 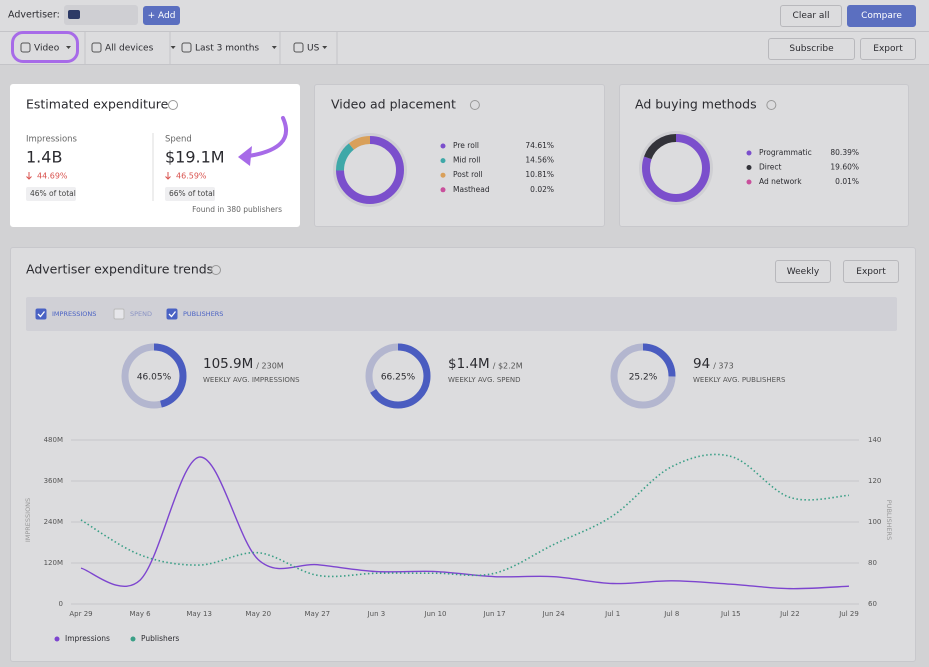 What do you see at coordinates (889, 520) in the screenshot?
I see `y2-axis-title: PUBLISHERS` at bounding box center [889, 520].